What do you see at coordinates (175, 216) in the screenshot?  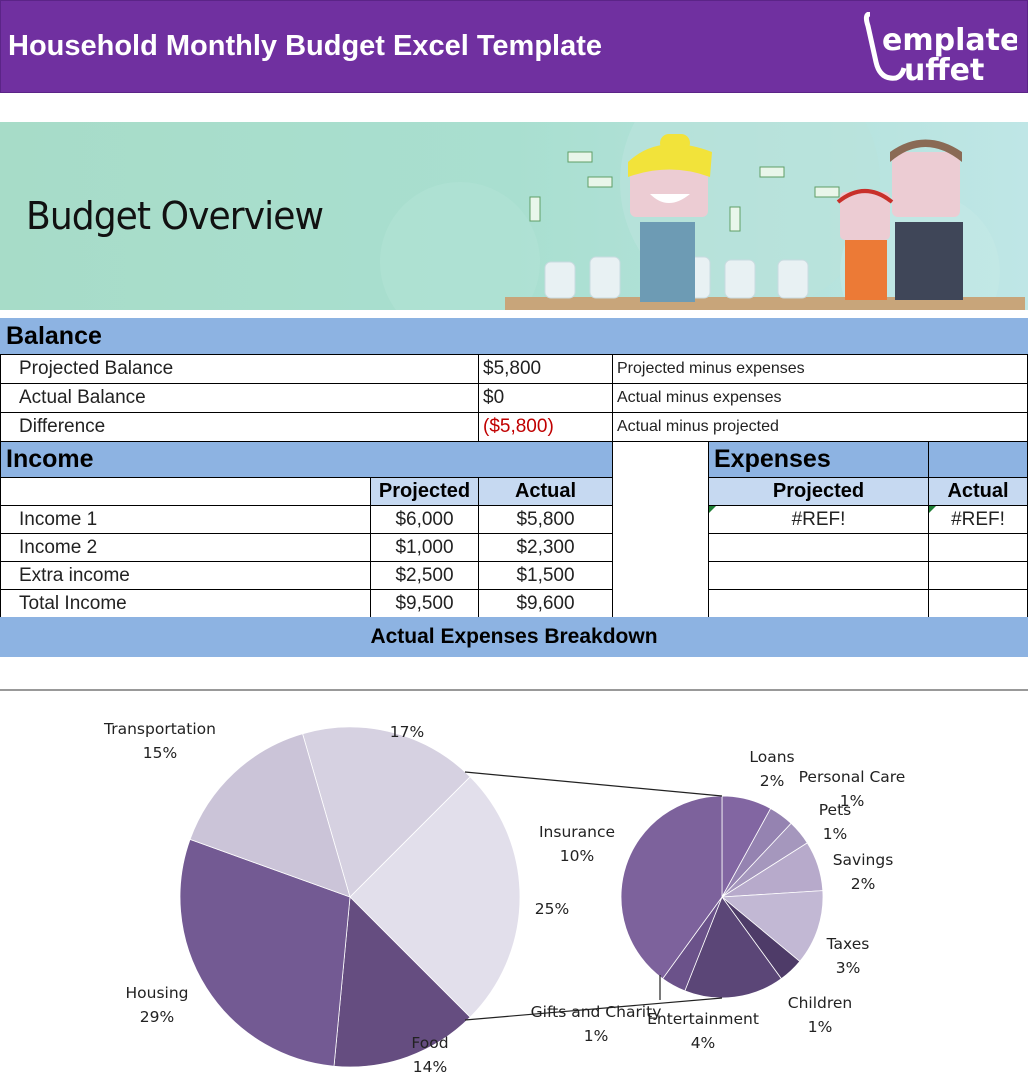 I see `banner-title: Budget Overview` at bounding box center [175, 216].